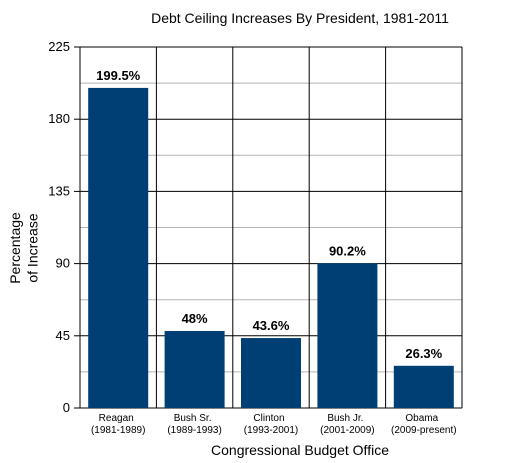 This screenshot has width=510, height=463. Describe the element at coordinates (193, 418) in the screenshot. I see `x-tick-label: Bush Sr.` at that location.